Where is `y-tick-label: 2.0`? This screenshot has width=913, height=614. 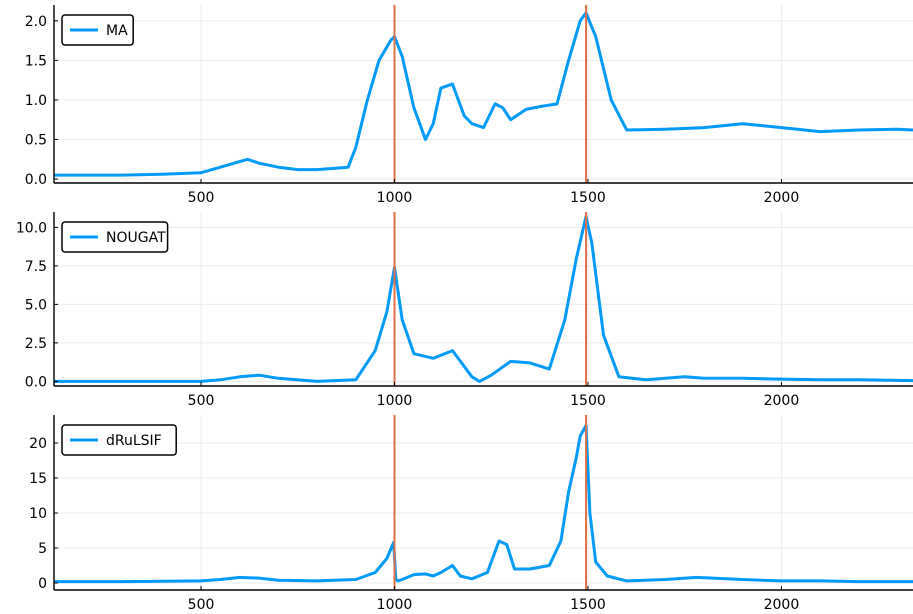 y-tick-label: 2.0 is located at coordinates (36, 22).